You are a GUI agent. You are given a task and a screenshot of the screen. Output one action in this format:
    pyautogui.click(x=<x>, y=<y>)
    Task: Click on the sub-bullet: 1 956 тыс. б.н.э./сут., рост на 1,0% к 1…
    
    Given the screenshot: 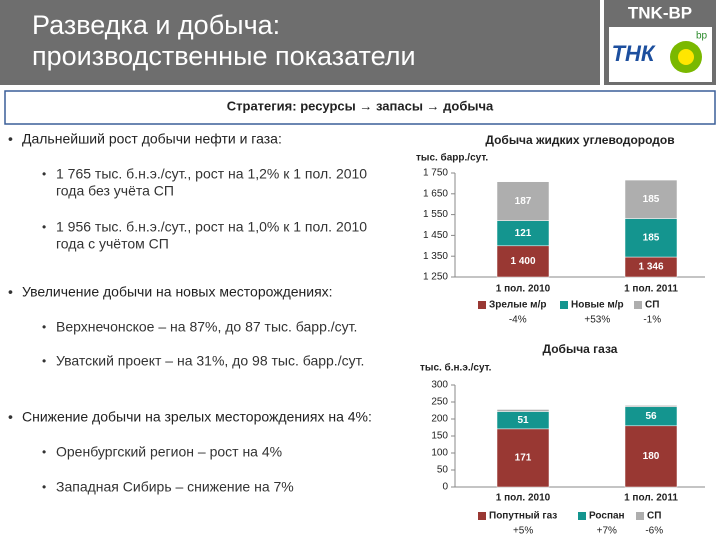 What is the action you would take?
    pyautogui.click(x=211, y=227)
    